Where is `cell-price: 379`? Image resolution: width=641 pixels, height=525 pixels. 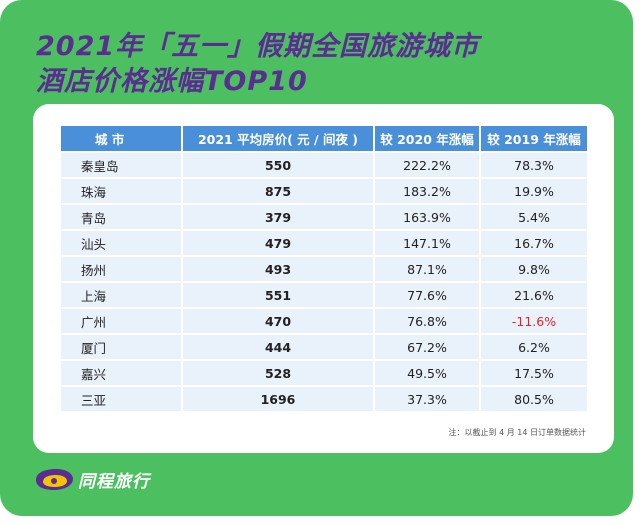
cell-price: 379 is located at coordinates (277, 217).